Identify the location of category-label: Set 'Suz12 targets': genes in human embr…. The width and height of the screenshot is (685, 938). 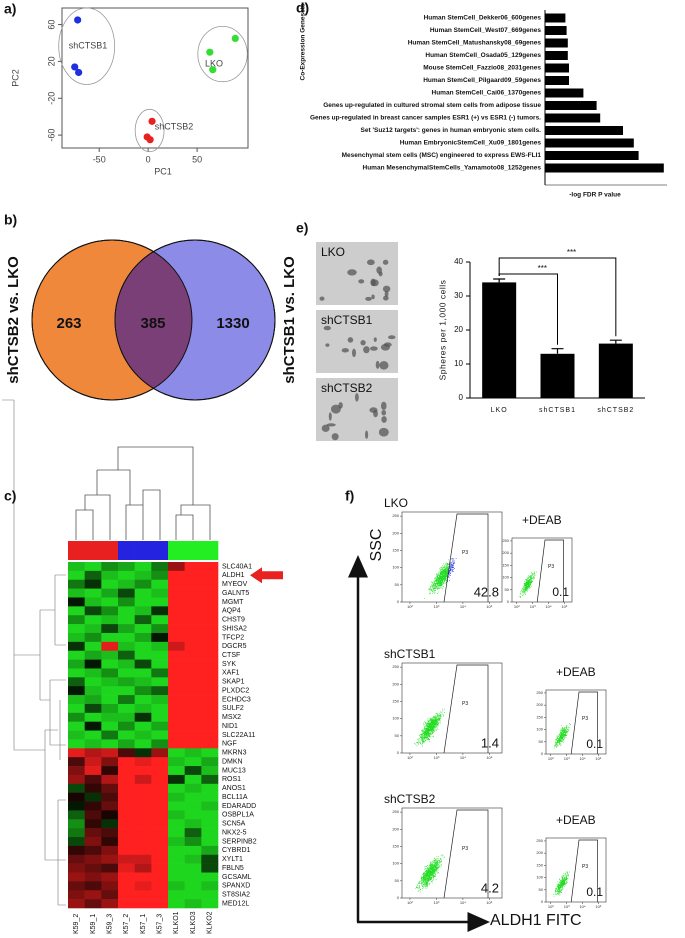
(451, 130).